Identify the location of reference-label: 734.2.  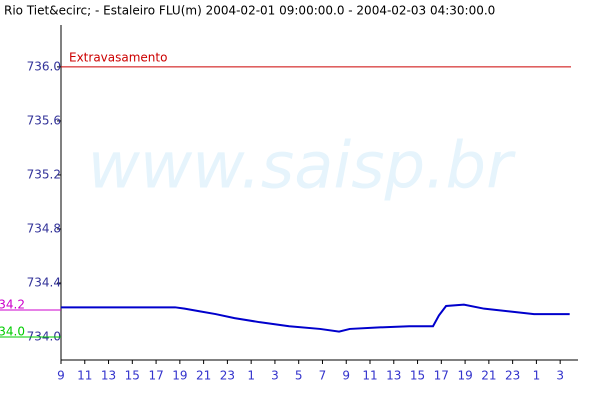
(12, 305).